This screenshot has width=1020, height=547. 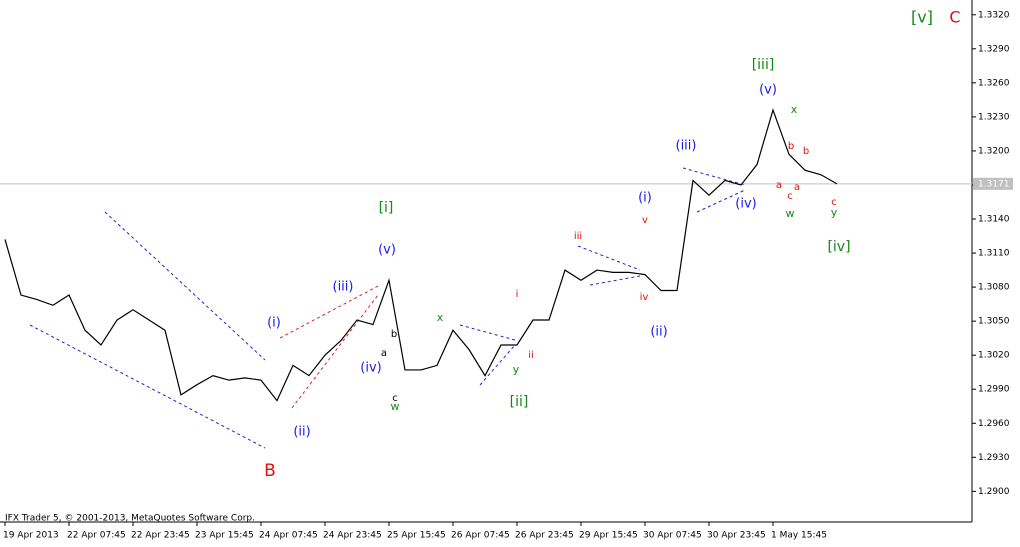 What do you see at coordinates (922, 17) in the screenshot?
I see `wave-label: [v]` at bounding box center [922, 17].